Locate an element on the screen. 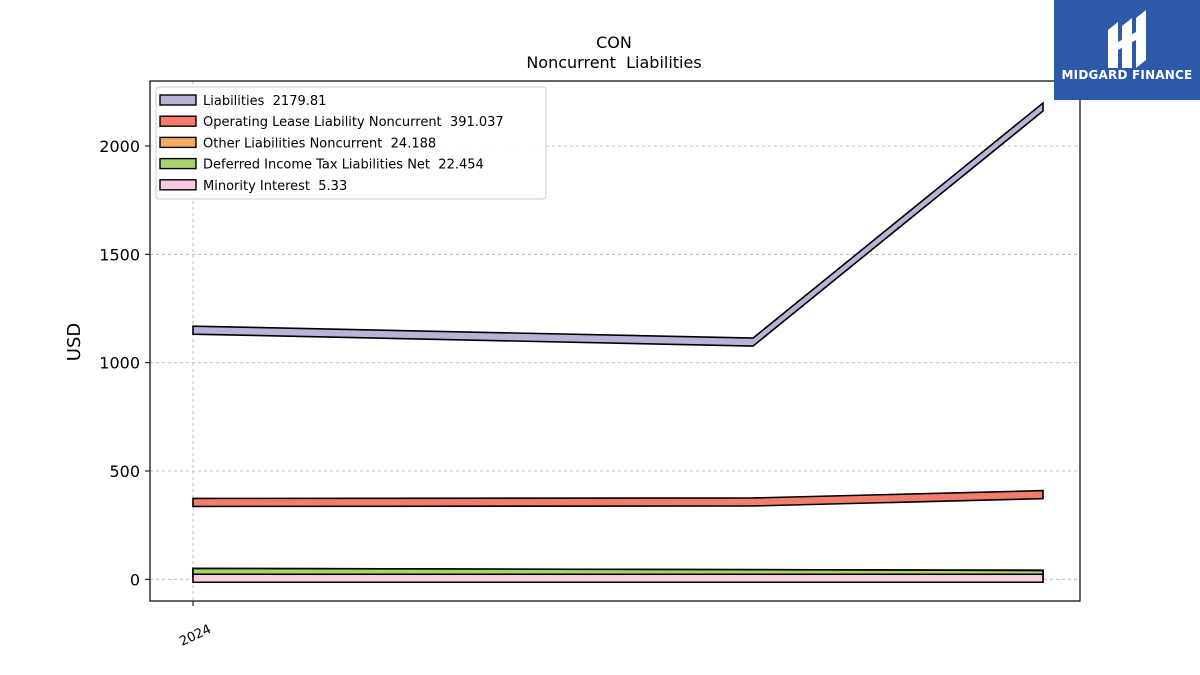 The width and height of the screenshot is (1200, 675). legend-box is located at coordinates (351, 143).